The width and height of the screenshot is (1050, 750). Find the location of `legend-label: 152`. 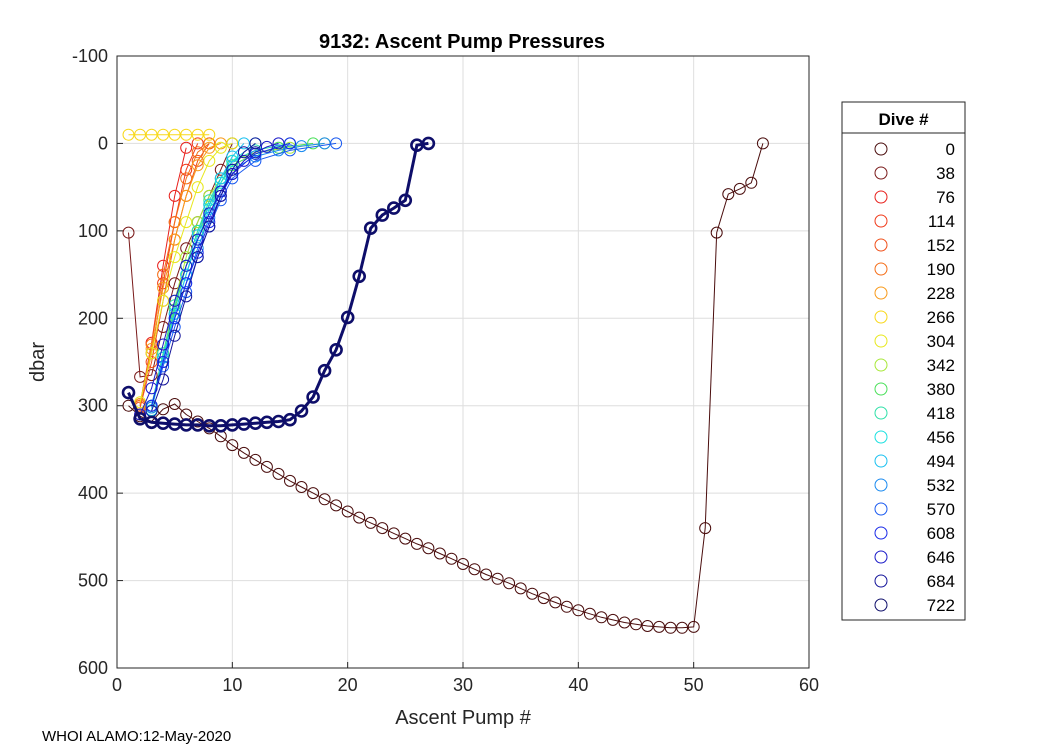

legend-label: 152 is located at coordinates (941, 245).